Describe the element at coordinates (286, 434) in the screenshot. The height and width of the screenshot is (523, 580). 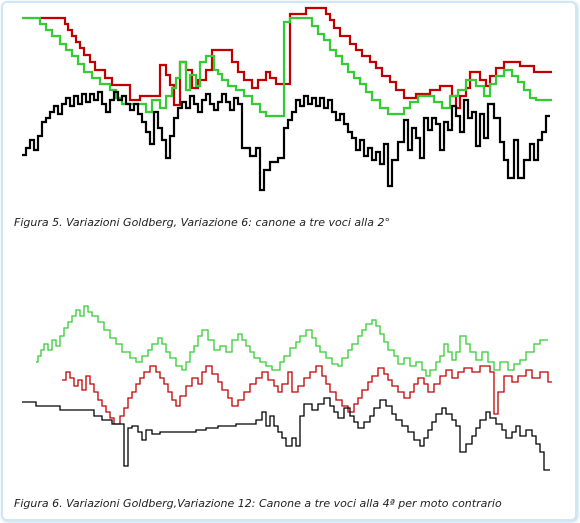
I see `series-black-voice-line` at that location.